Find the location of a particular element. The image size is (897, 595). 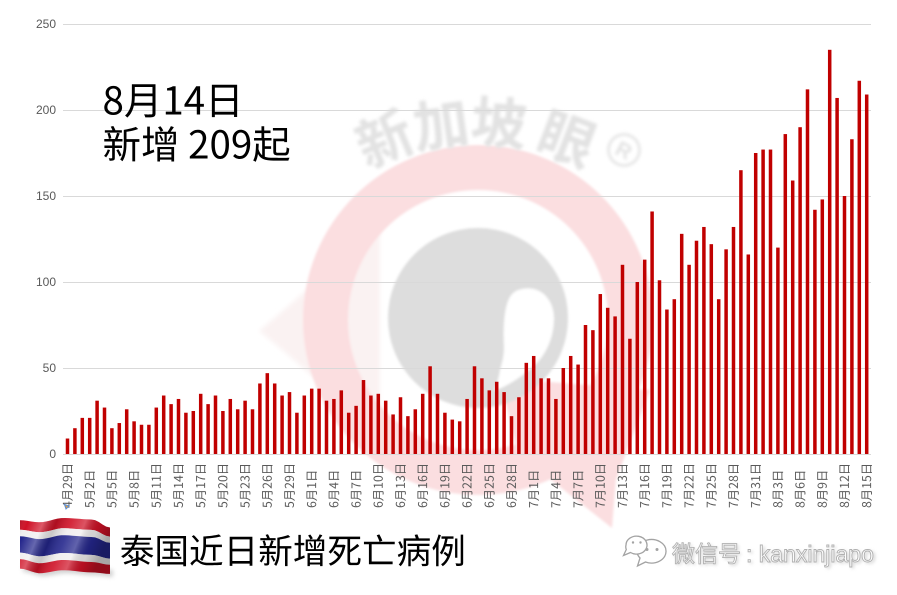

svg-text: 250 is located at coordinates (46, 24).